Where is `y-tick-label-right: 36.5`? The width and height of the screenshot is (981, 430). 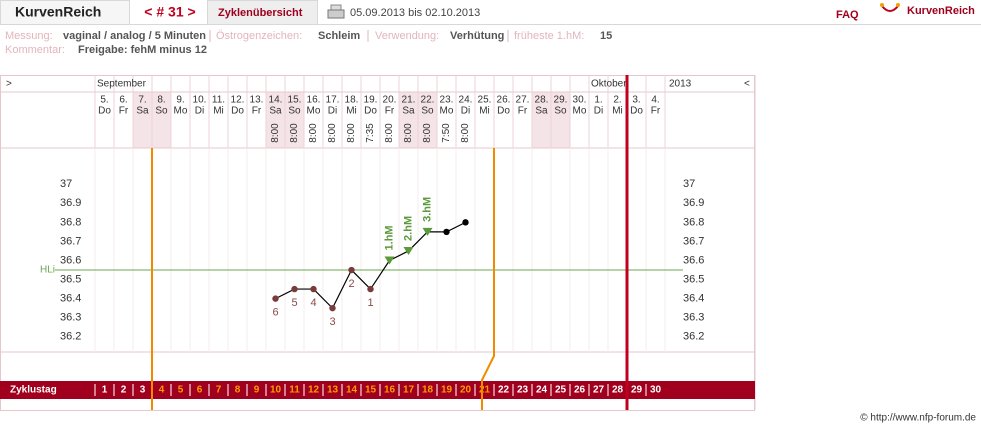 y-tick-label-right: 36.5 is located at coordinates (693, 279).